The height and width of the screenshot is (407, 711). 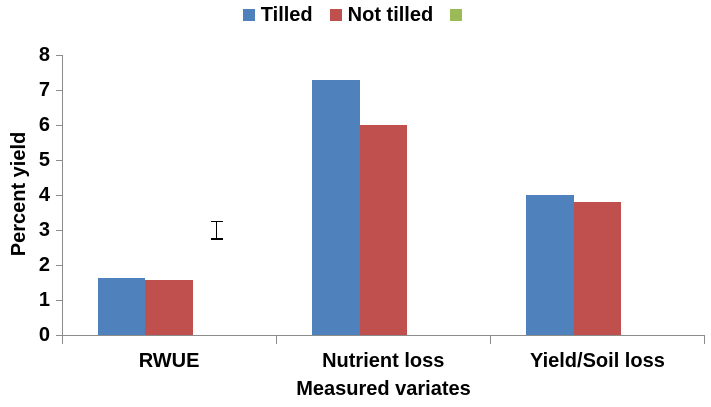 I want to click on legend-item-tilled: Tilled, so click(x=277, y=15).